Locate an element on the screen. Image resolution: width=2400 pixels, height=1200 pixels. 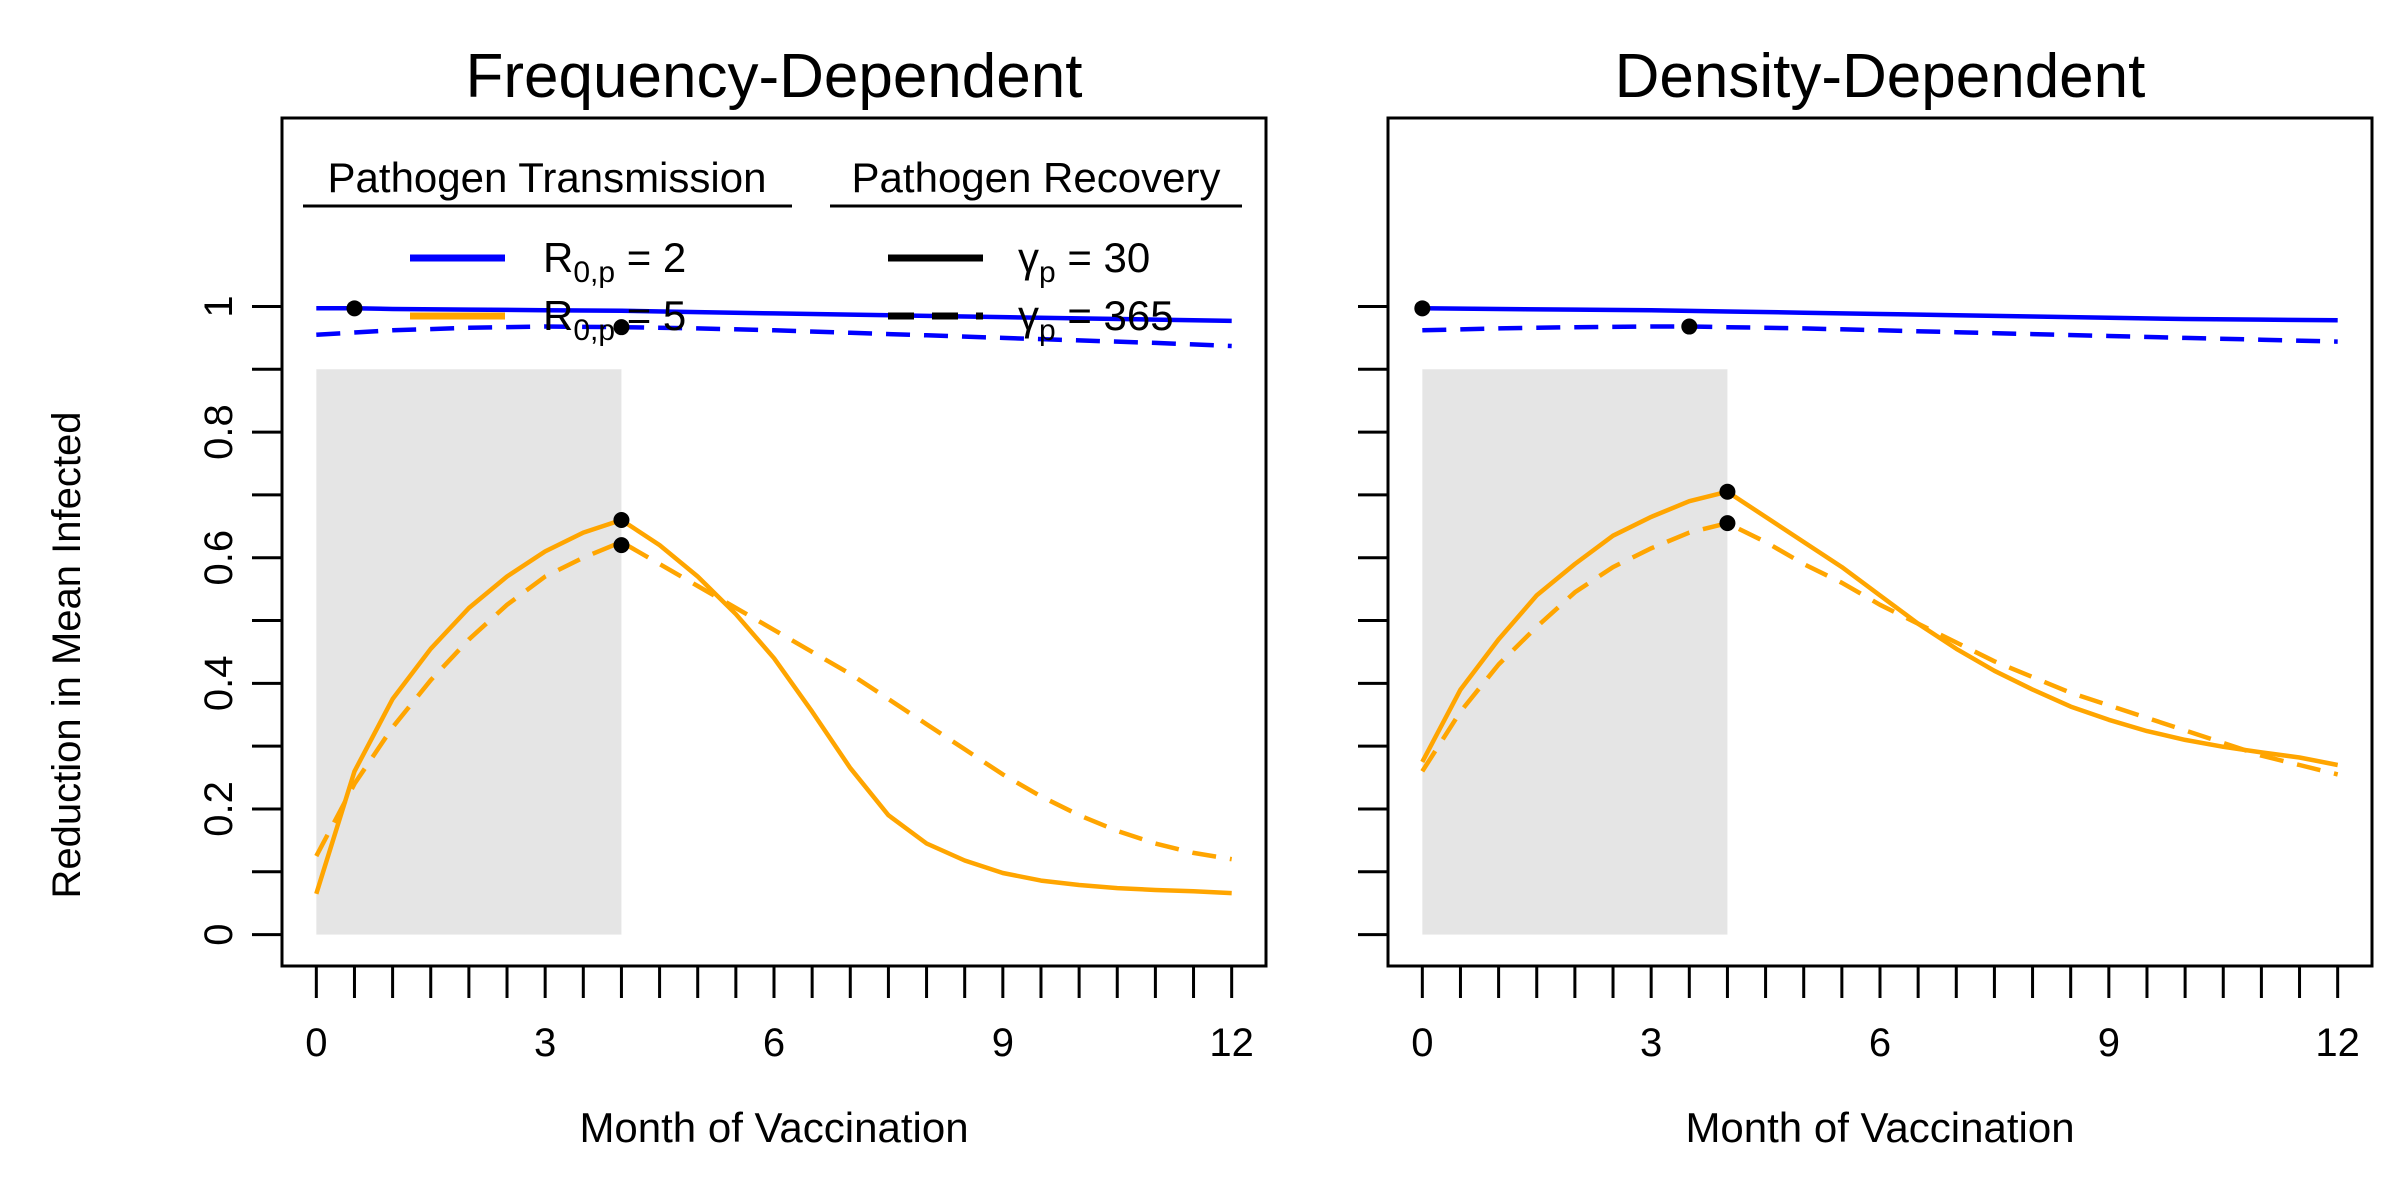
legend-label-recovery: γp = 30 is located at coordinates (1084, 261).